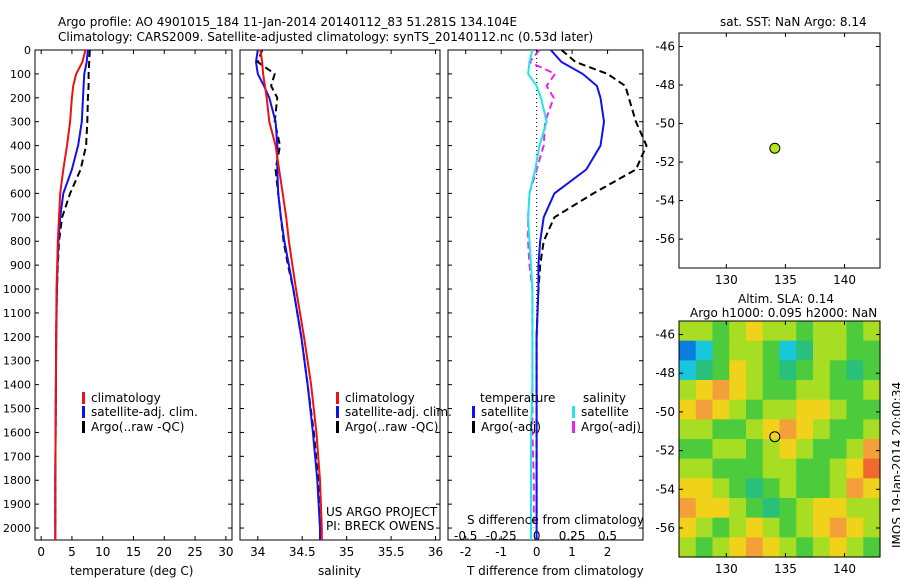 The image size is (900, 580). Describe the element at coordinates (291, 294) in the screenshot. I see `salinity-climatology-line` at that location.